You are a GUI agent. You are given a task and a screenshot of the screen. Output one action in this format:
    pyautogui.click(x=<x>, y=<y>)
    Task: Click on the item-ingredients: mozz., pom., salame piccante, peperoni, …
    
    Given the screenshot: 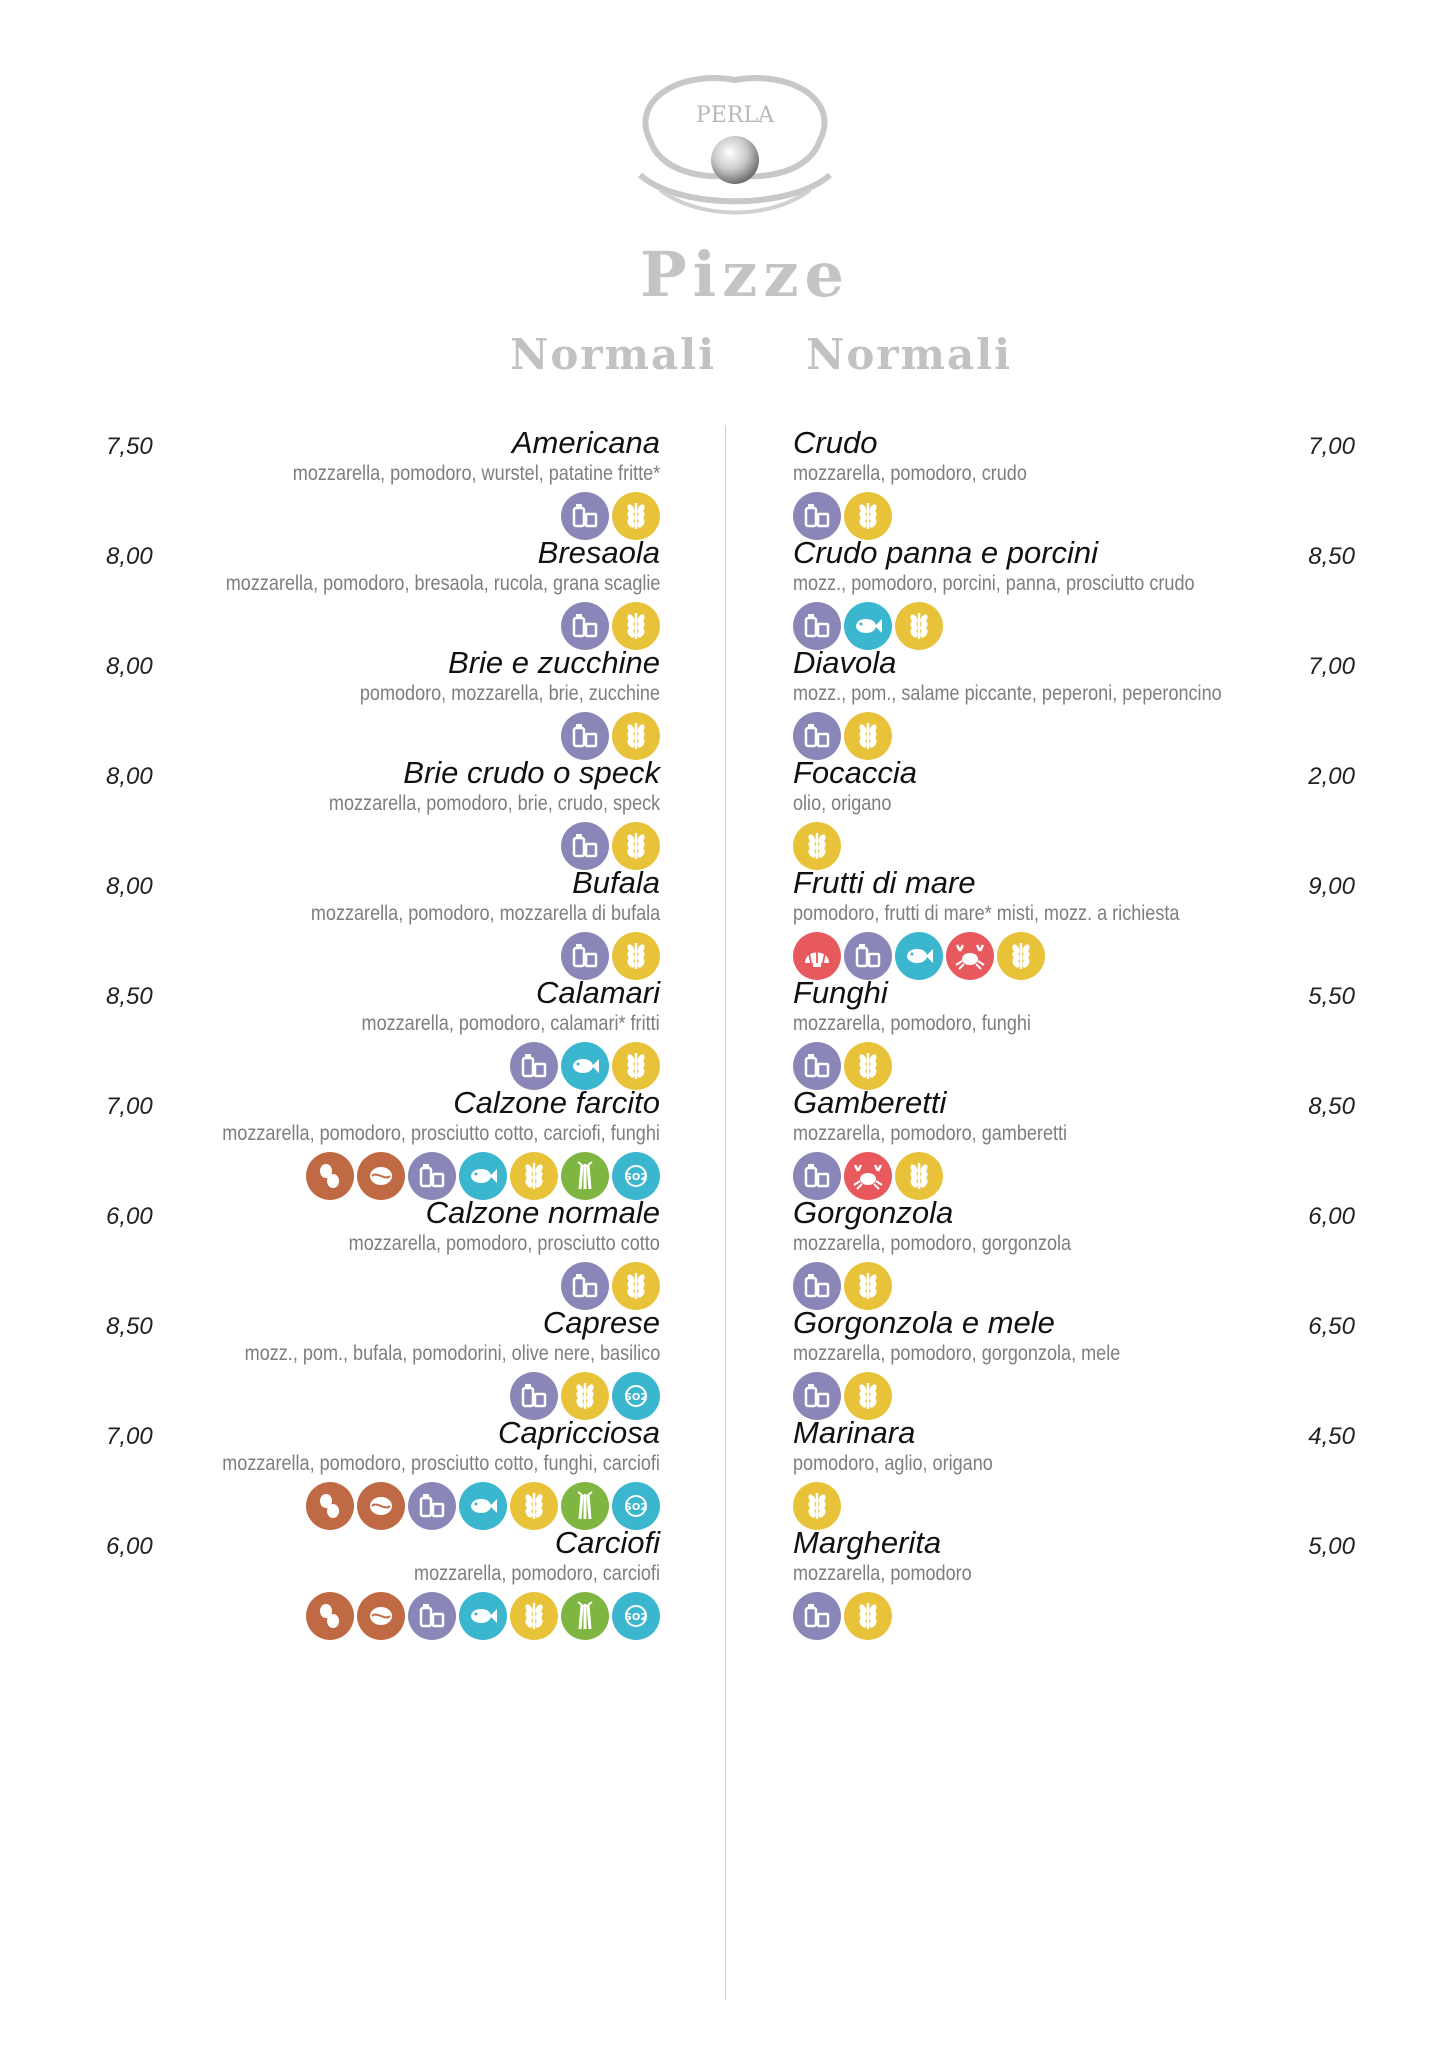 What is the action you would take?
    pyautogui.click(x=1007, y=693)
    